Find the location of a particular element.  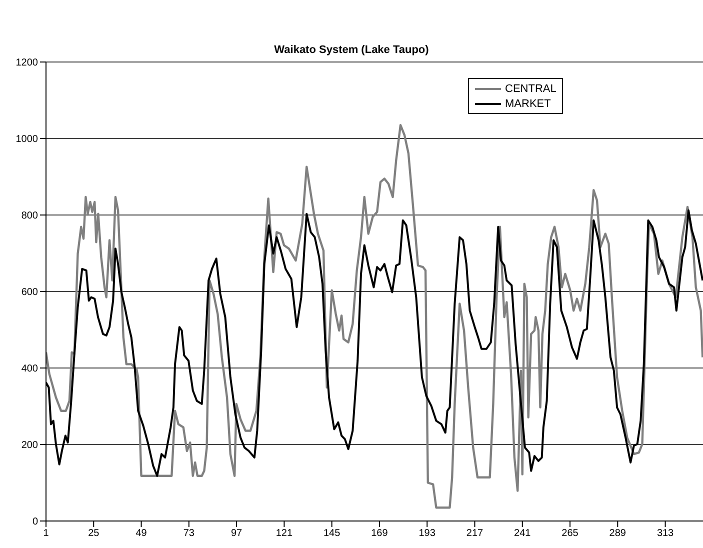

legend-label: CENTRAL is located at coordinates (530, 88).